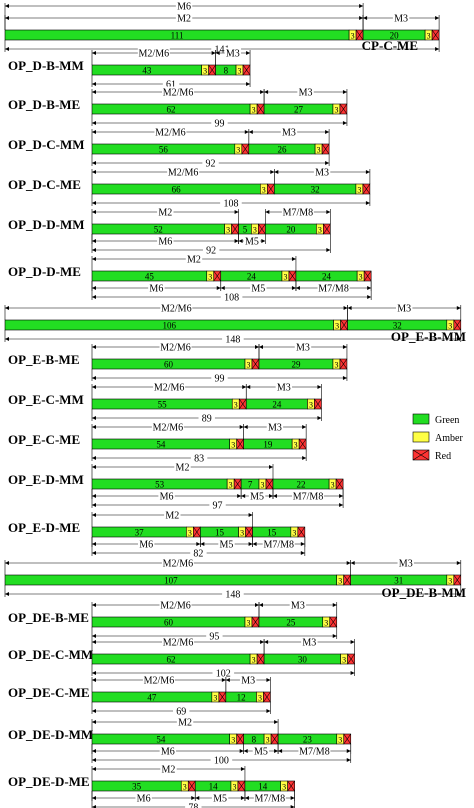 The width and height of the screenshot is (474, 808). Describe the element at coordinates (199, 457) in the screenshot. I see `cycle-total-dimension: 83` at that location.